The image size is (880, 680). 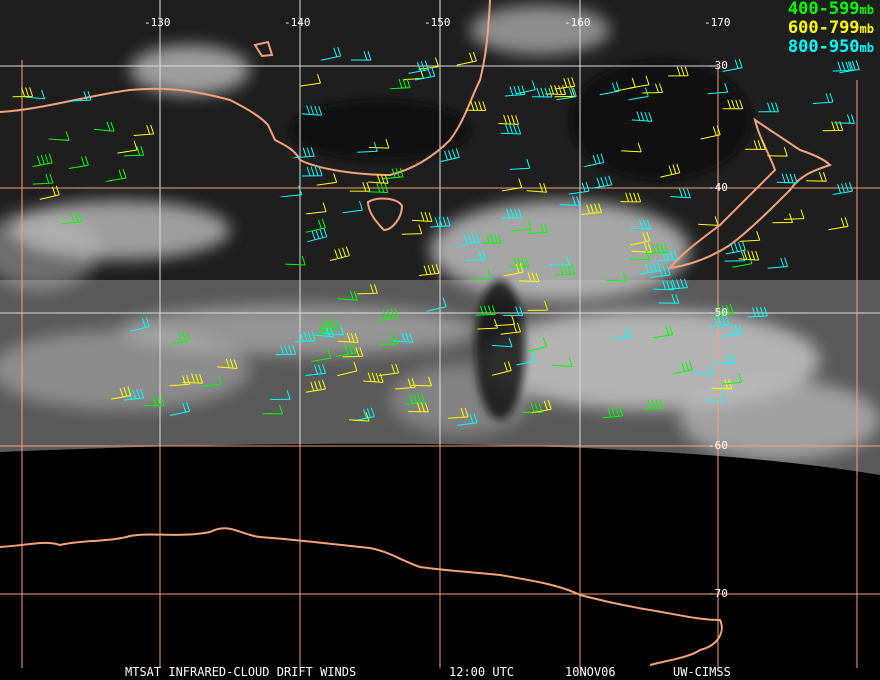 I want to click on legend-entry-600-799: 600-799mb, so click(x=831, y=28).